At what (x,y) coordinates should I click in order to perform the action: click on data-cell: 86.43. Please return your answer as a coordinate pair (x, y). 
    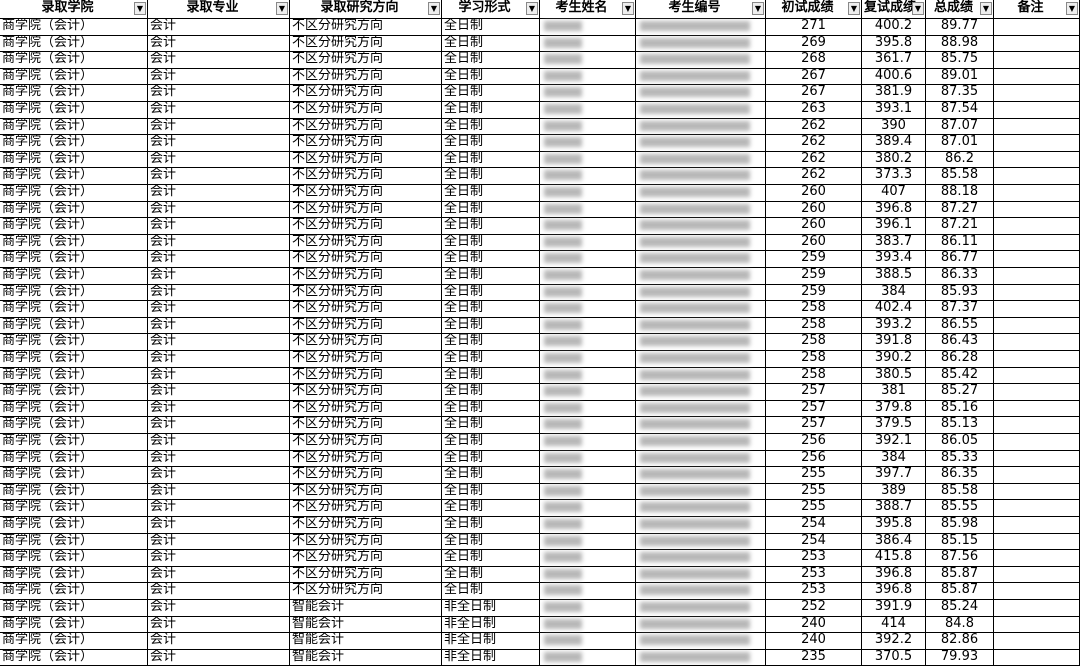
    Looking at the image, I should click on (960, 342).